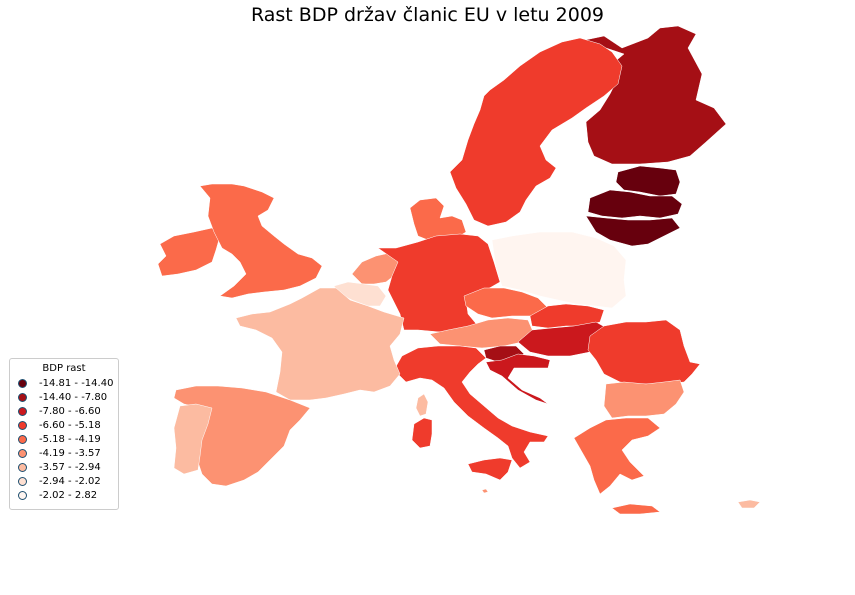  Describe the element at coordinates (567, 316) in the screenshot. I see `region-slovakia` at that location.